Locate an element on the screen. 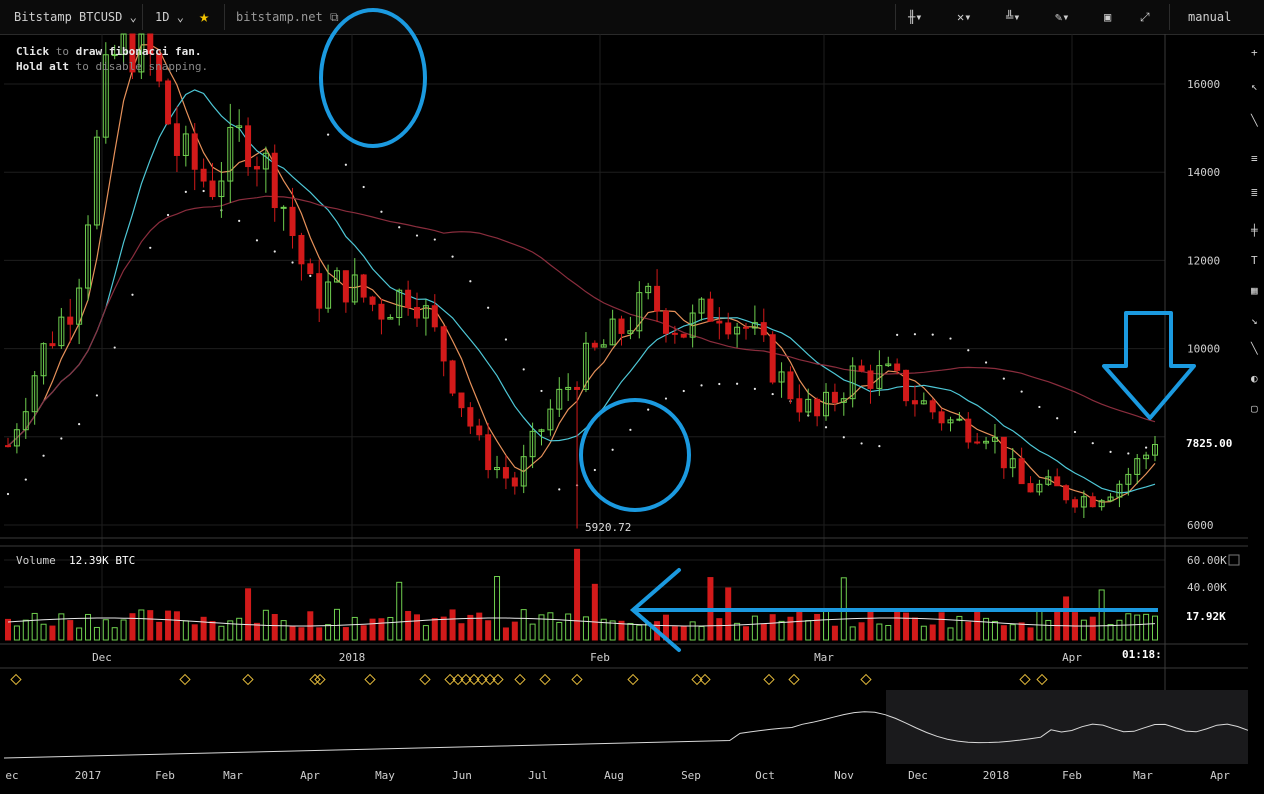  line-tool-icon: ╲ is located at coordinates (1254, 120).